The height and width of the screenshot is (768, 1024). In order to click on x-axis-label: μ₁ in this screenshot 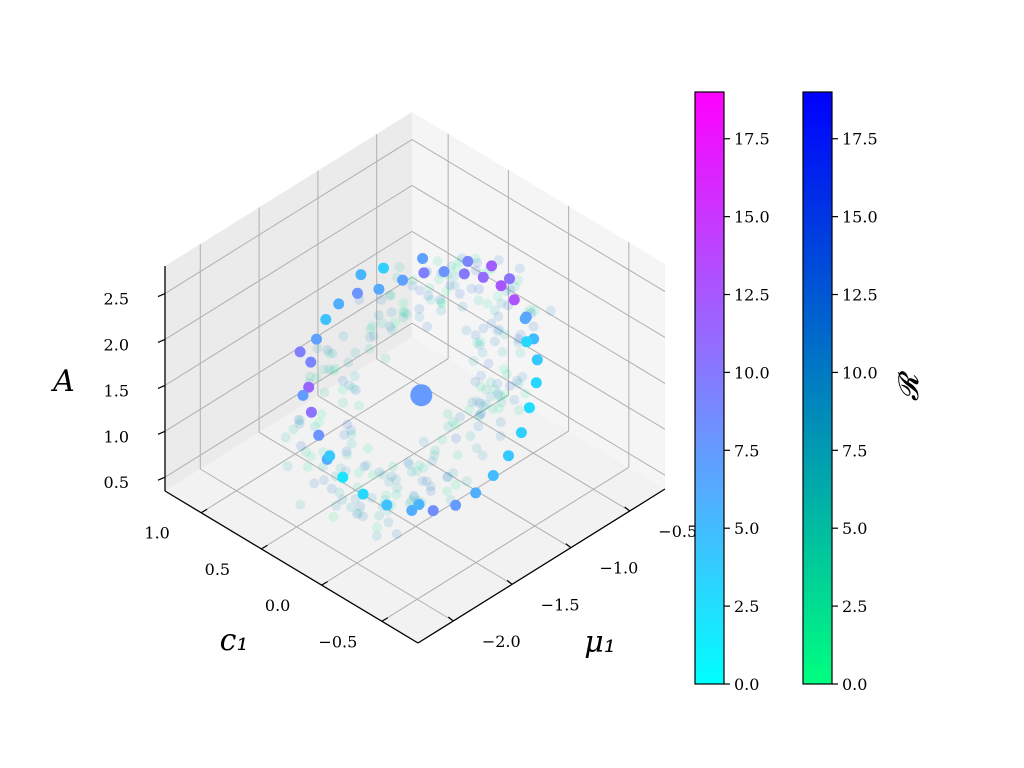, I will do `click(600, 642)`.